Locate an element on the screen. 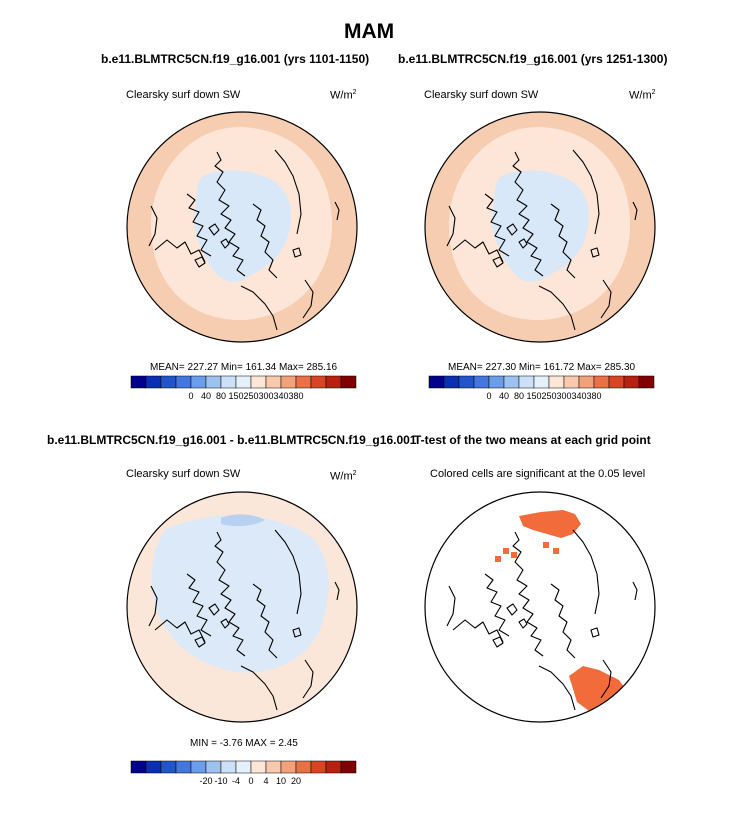 The image size is (733, 822). colorbar-panel-2: 0 40 80 150 250 300 340 380 is located at coordinates (541, 388).